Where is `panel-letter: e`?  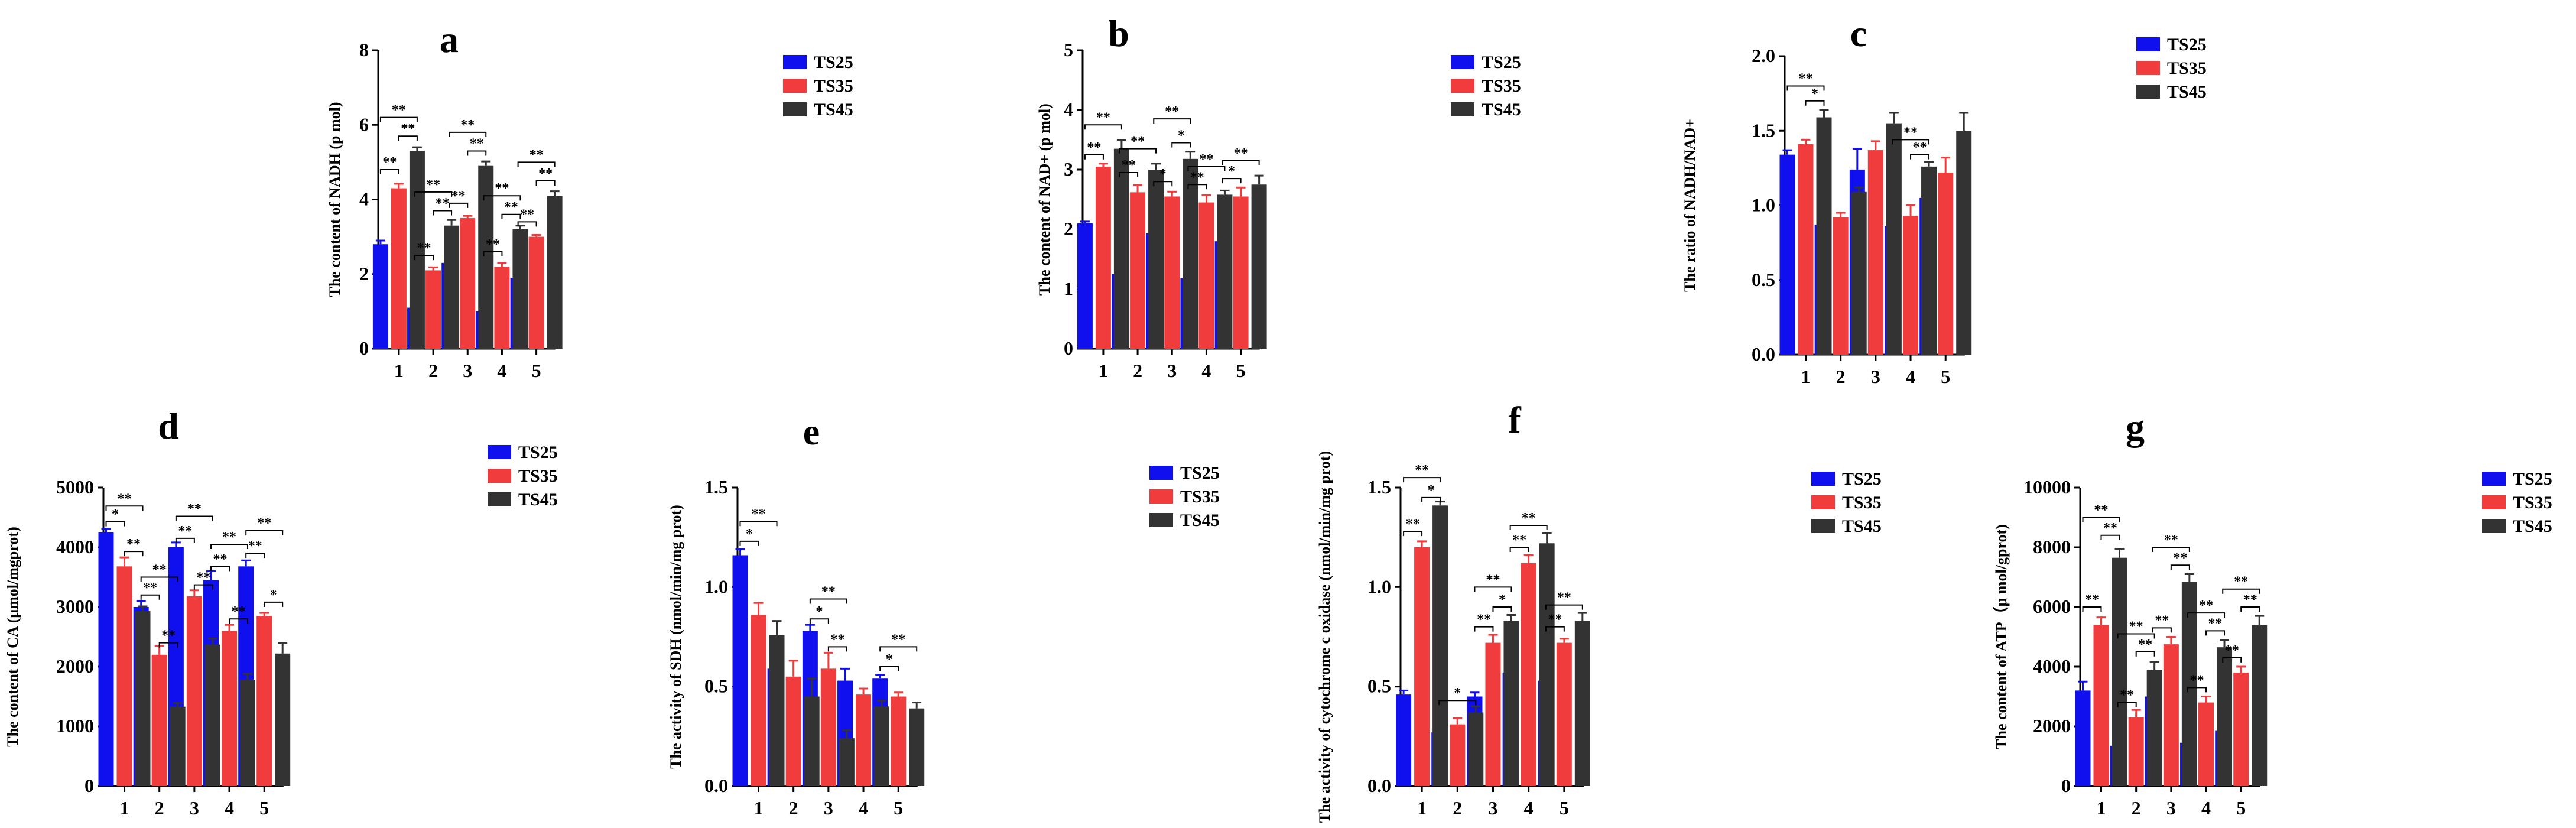 panel-letter: e is located at coordinates (811, 432).